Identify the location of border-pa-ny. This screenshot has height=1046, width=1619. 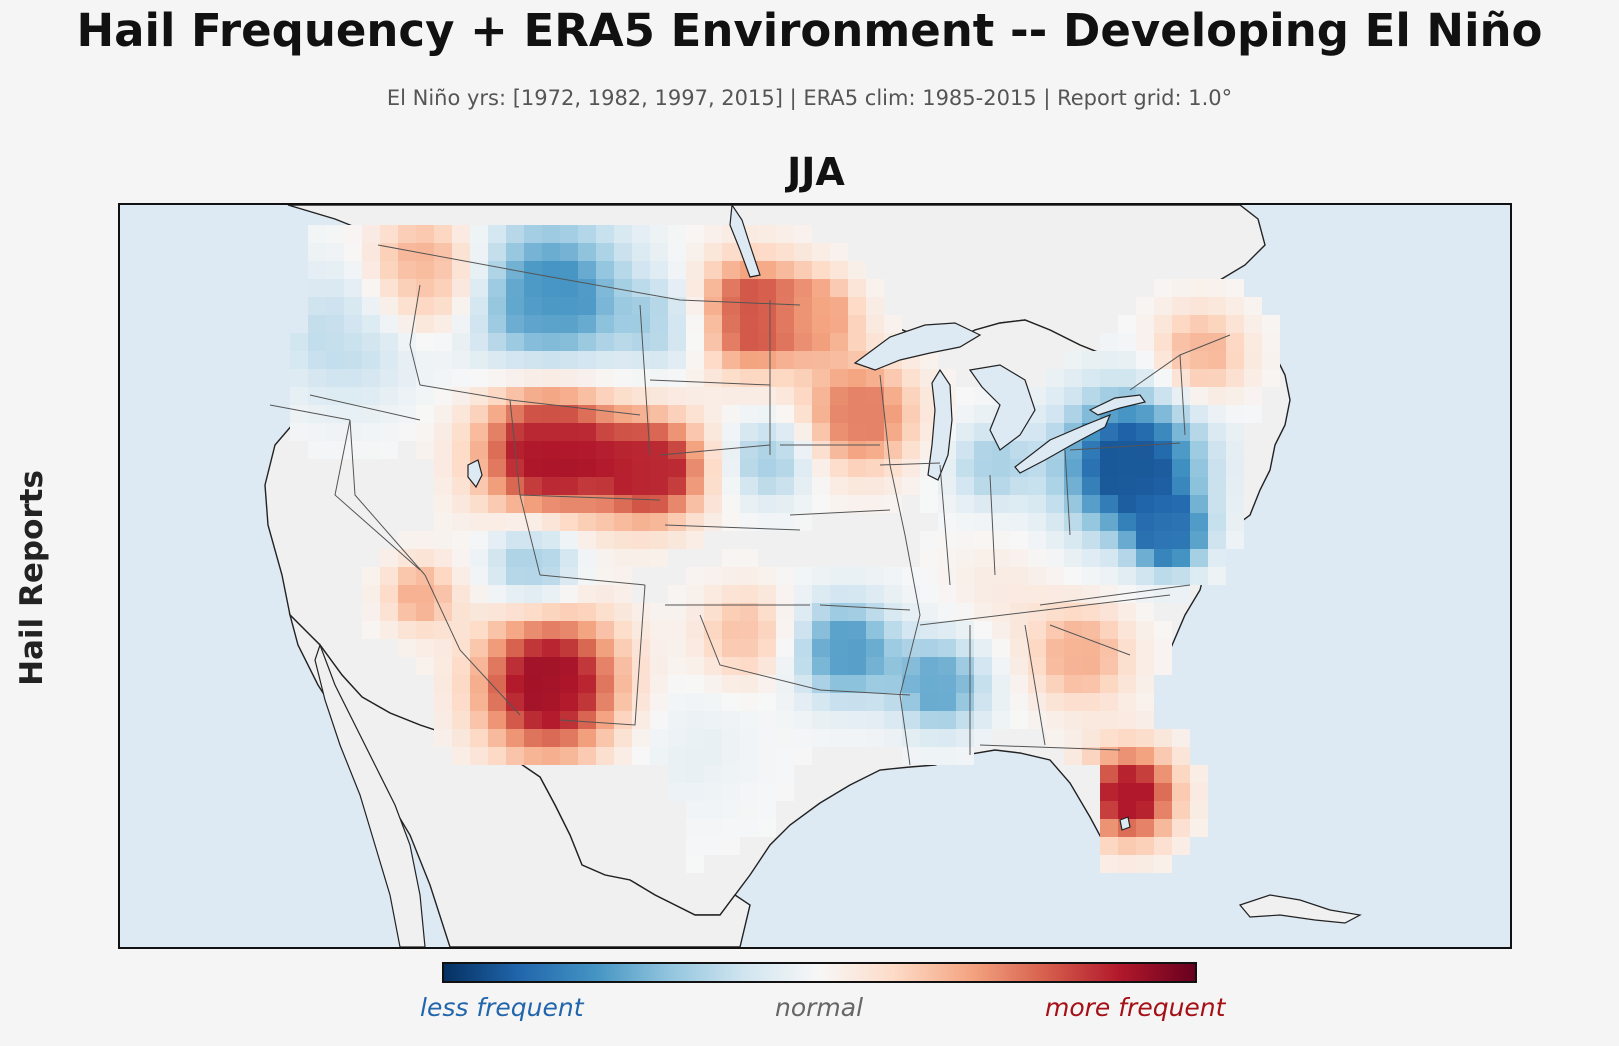
(1125, 446).